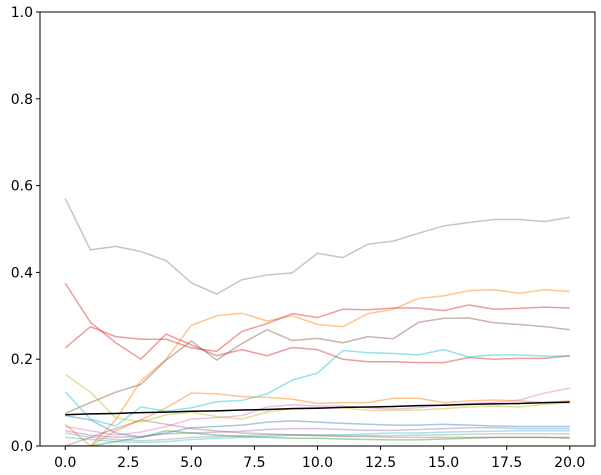 The height and width of the screenshot is (475, 601). Describe the element at coordinates (380, 463) in the screenshot. I see `x-tick-label: 12.5` at that location.